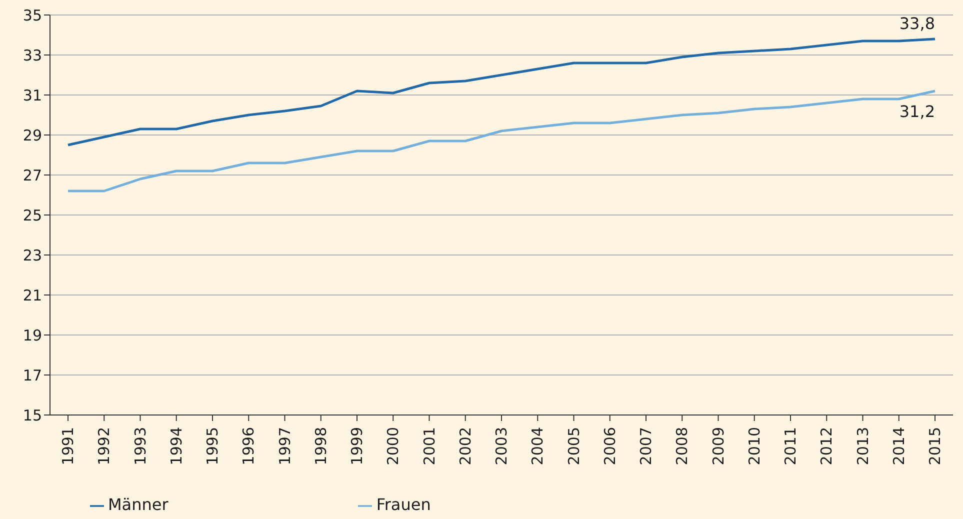 This screenshot has height=519, width=963. What do you see at coordinates (754, 446) in the screenshot?
I see `x-tick-label: 2010` at bounding box center [754, 446].